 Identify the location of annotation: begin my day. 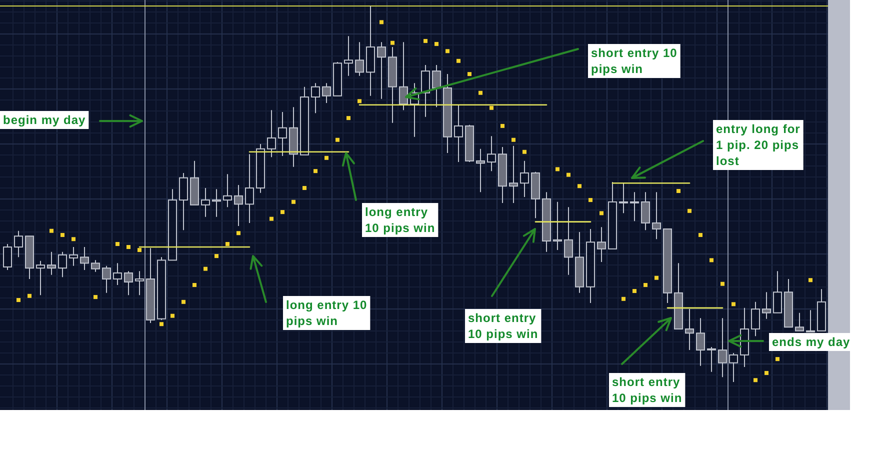
(44, 120).